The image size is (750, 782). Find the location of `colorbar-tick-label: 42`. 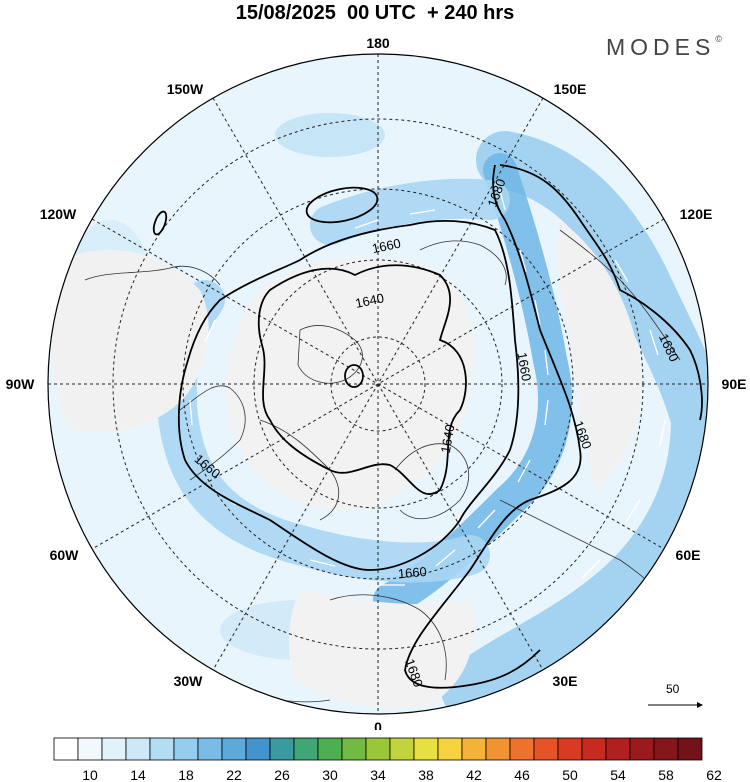

colorbar-tick-label: 42 is located at coordinates (474, 774).